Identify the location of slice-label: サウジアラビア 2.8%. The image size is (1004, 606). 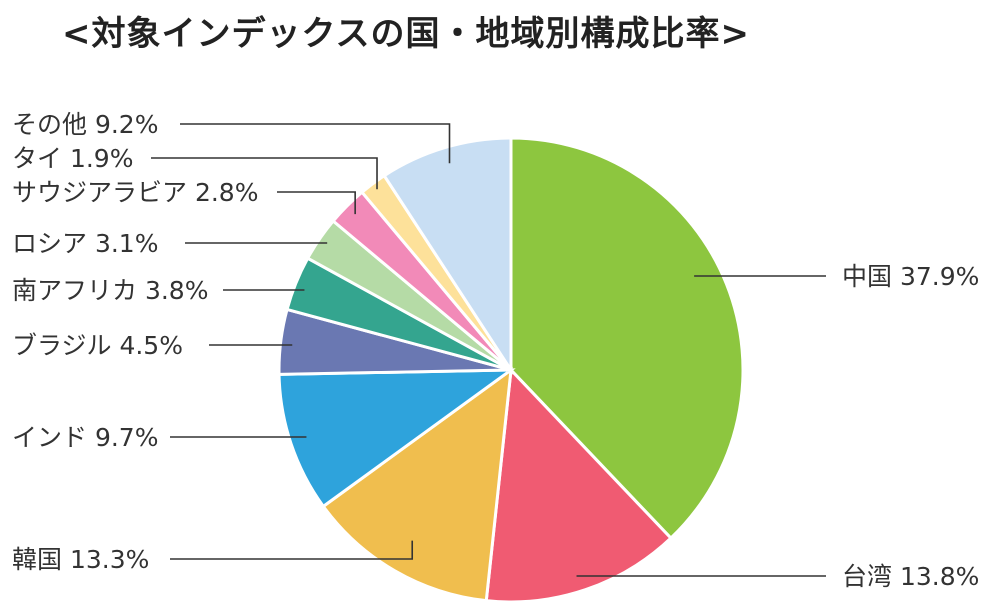
(135, 192).